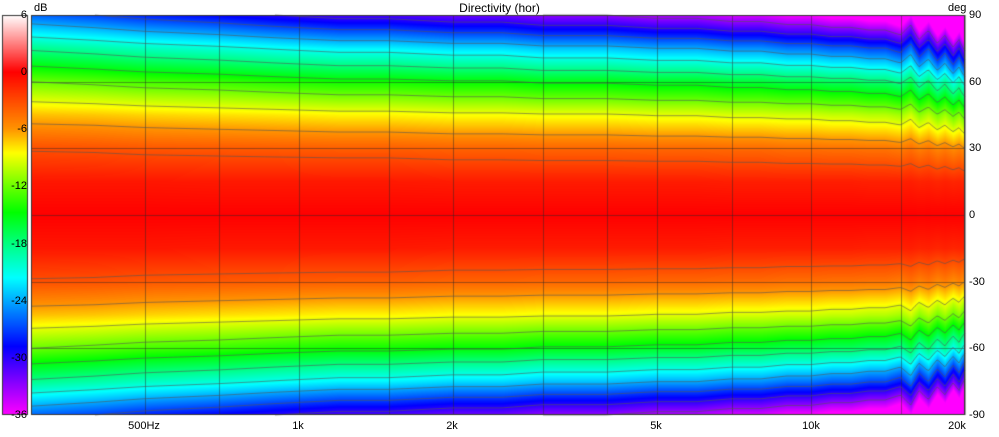  Describe the element at coordinates (977, 282) in the screenshot. I see `angle-tick: -30` at that location.